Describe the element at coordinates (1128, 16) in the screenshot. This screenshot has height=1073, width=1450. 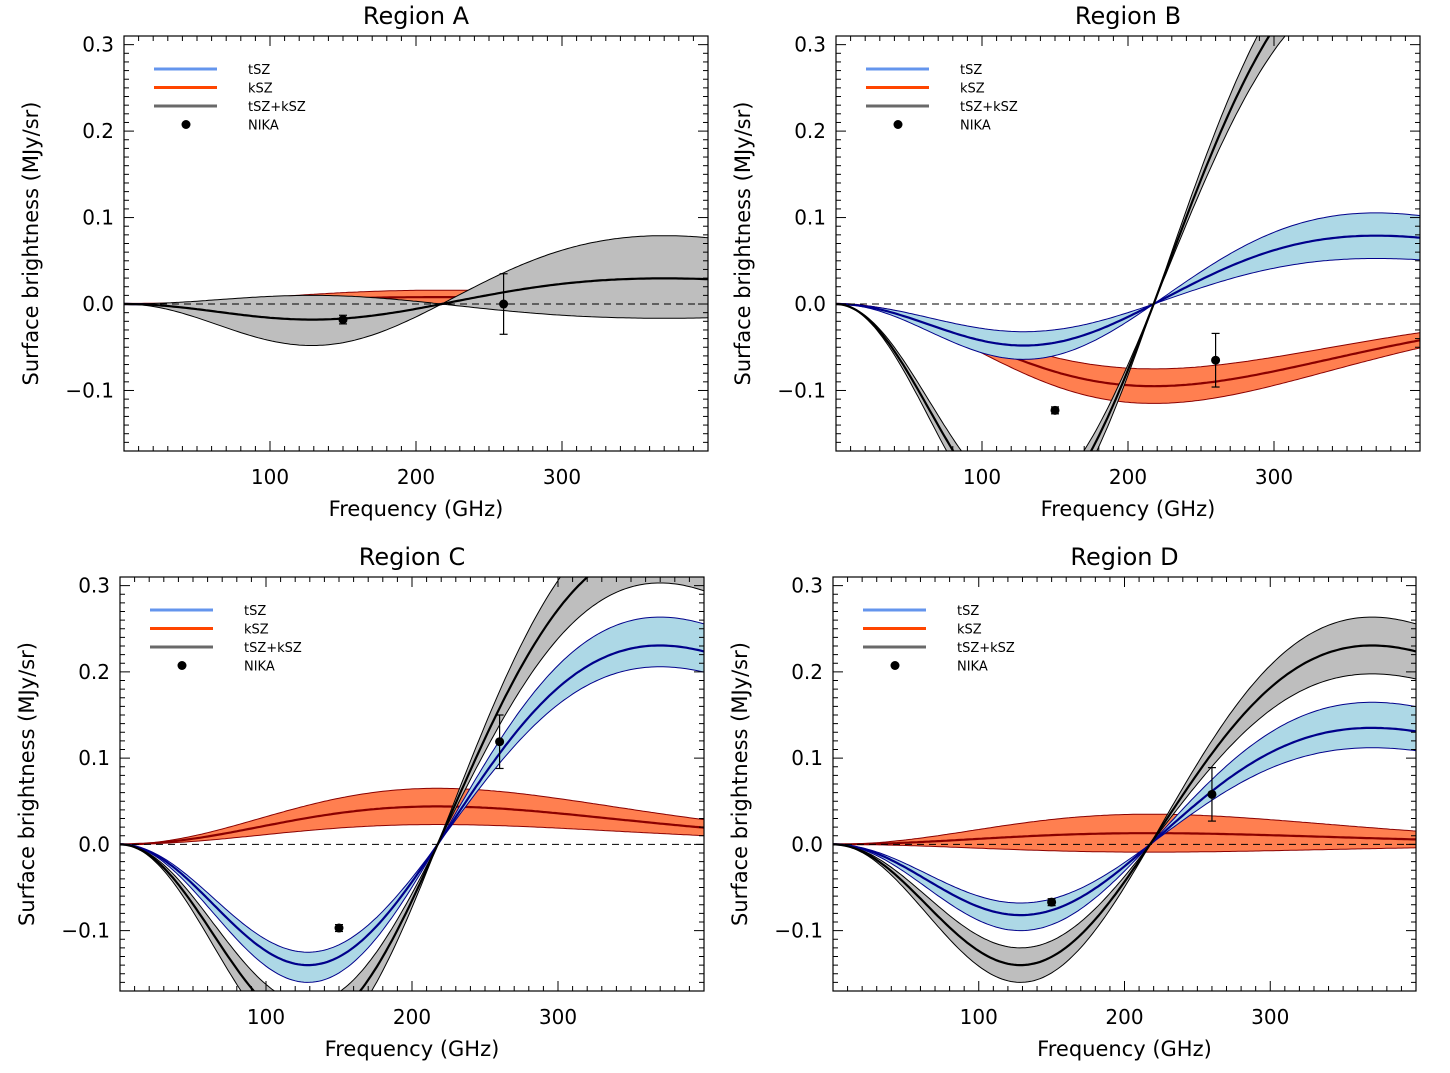
I see `chart-title: Region B` at that location.